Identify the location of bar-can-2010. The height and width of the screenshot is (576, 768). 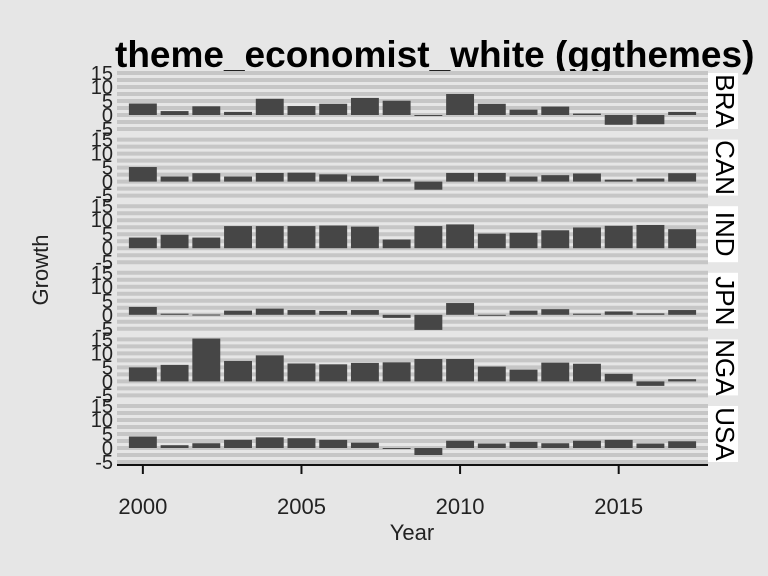
(460, 177).